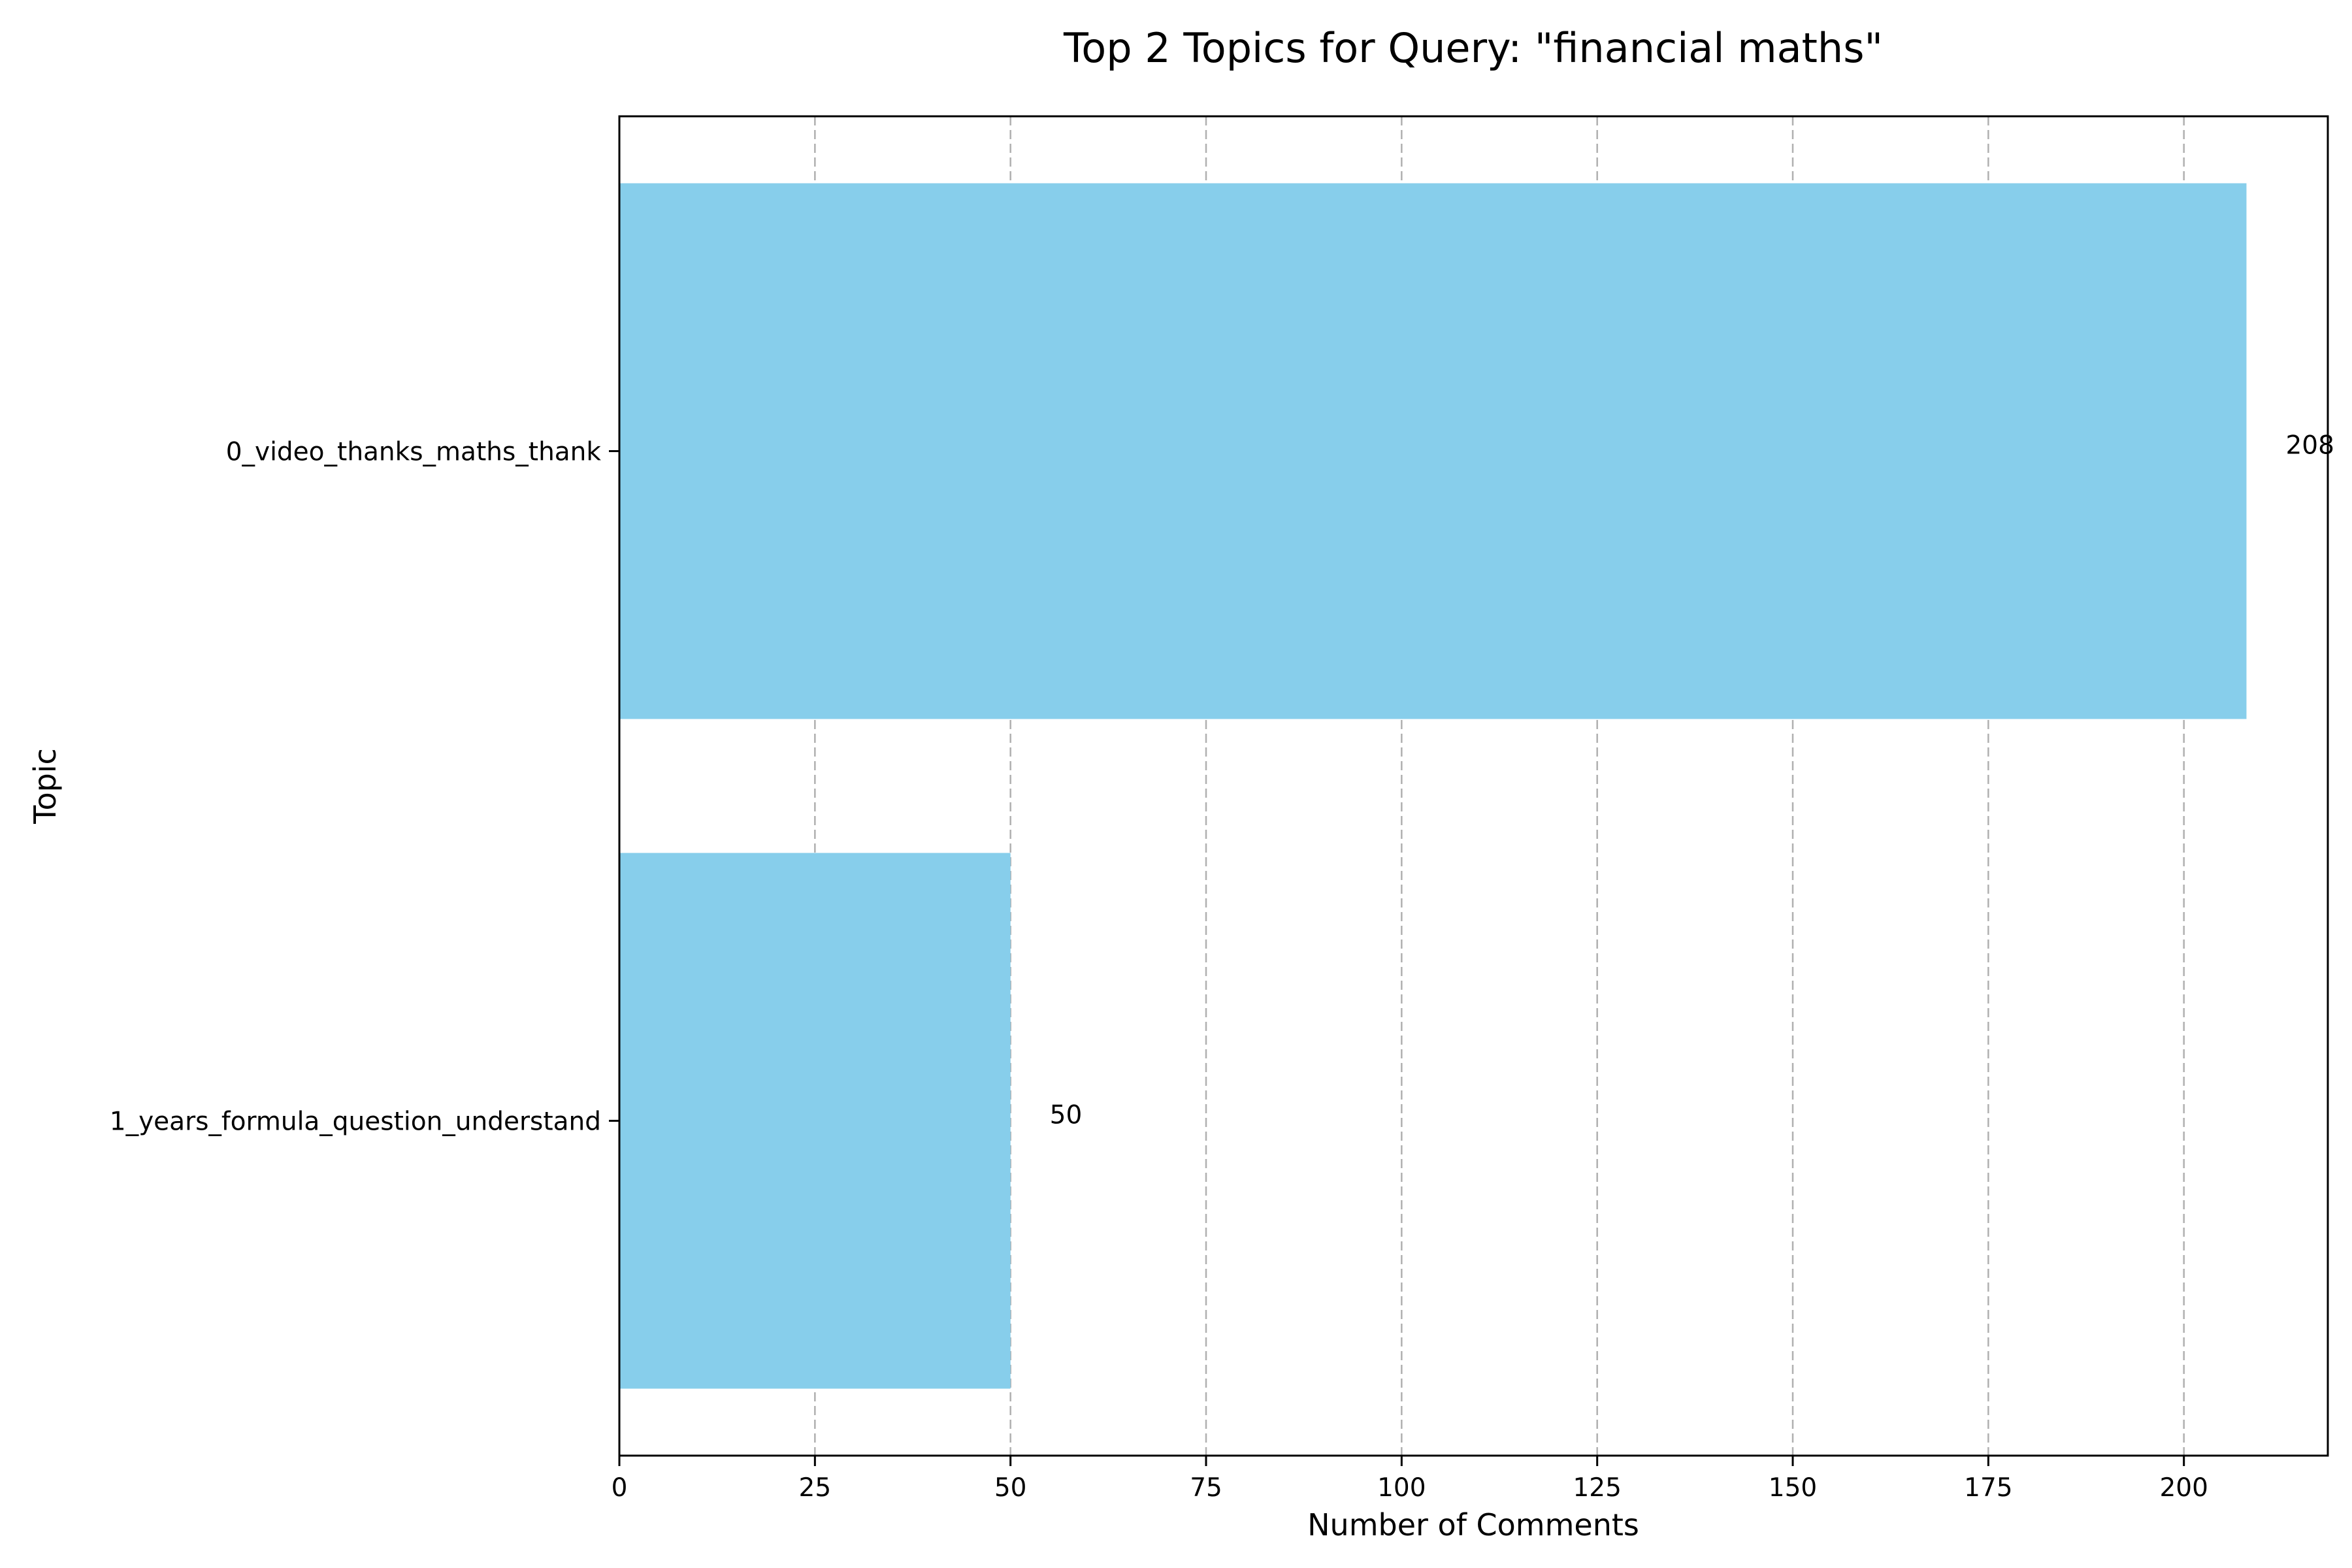 Image resolution: width=2352 pixels, height=1568 pixels. What do you see at coordinates (1473, 1525) in the screenshot?
I see `x-axis-label: Number of Comments` at bounding box center [1473, 1525].